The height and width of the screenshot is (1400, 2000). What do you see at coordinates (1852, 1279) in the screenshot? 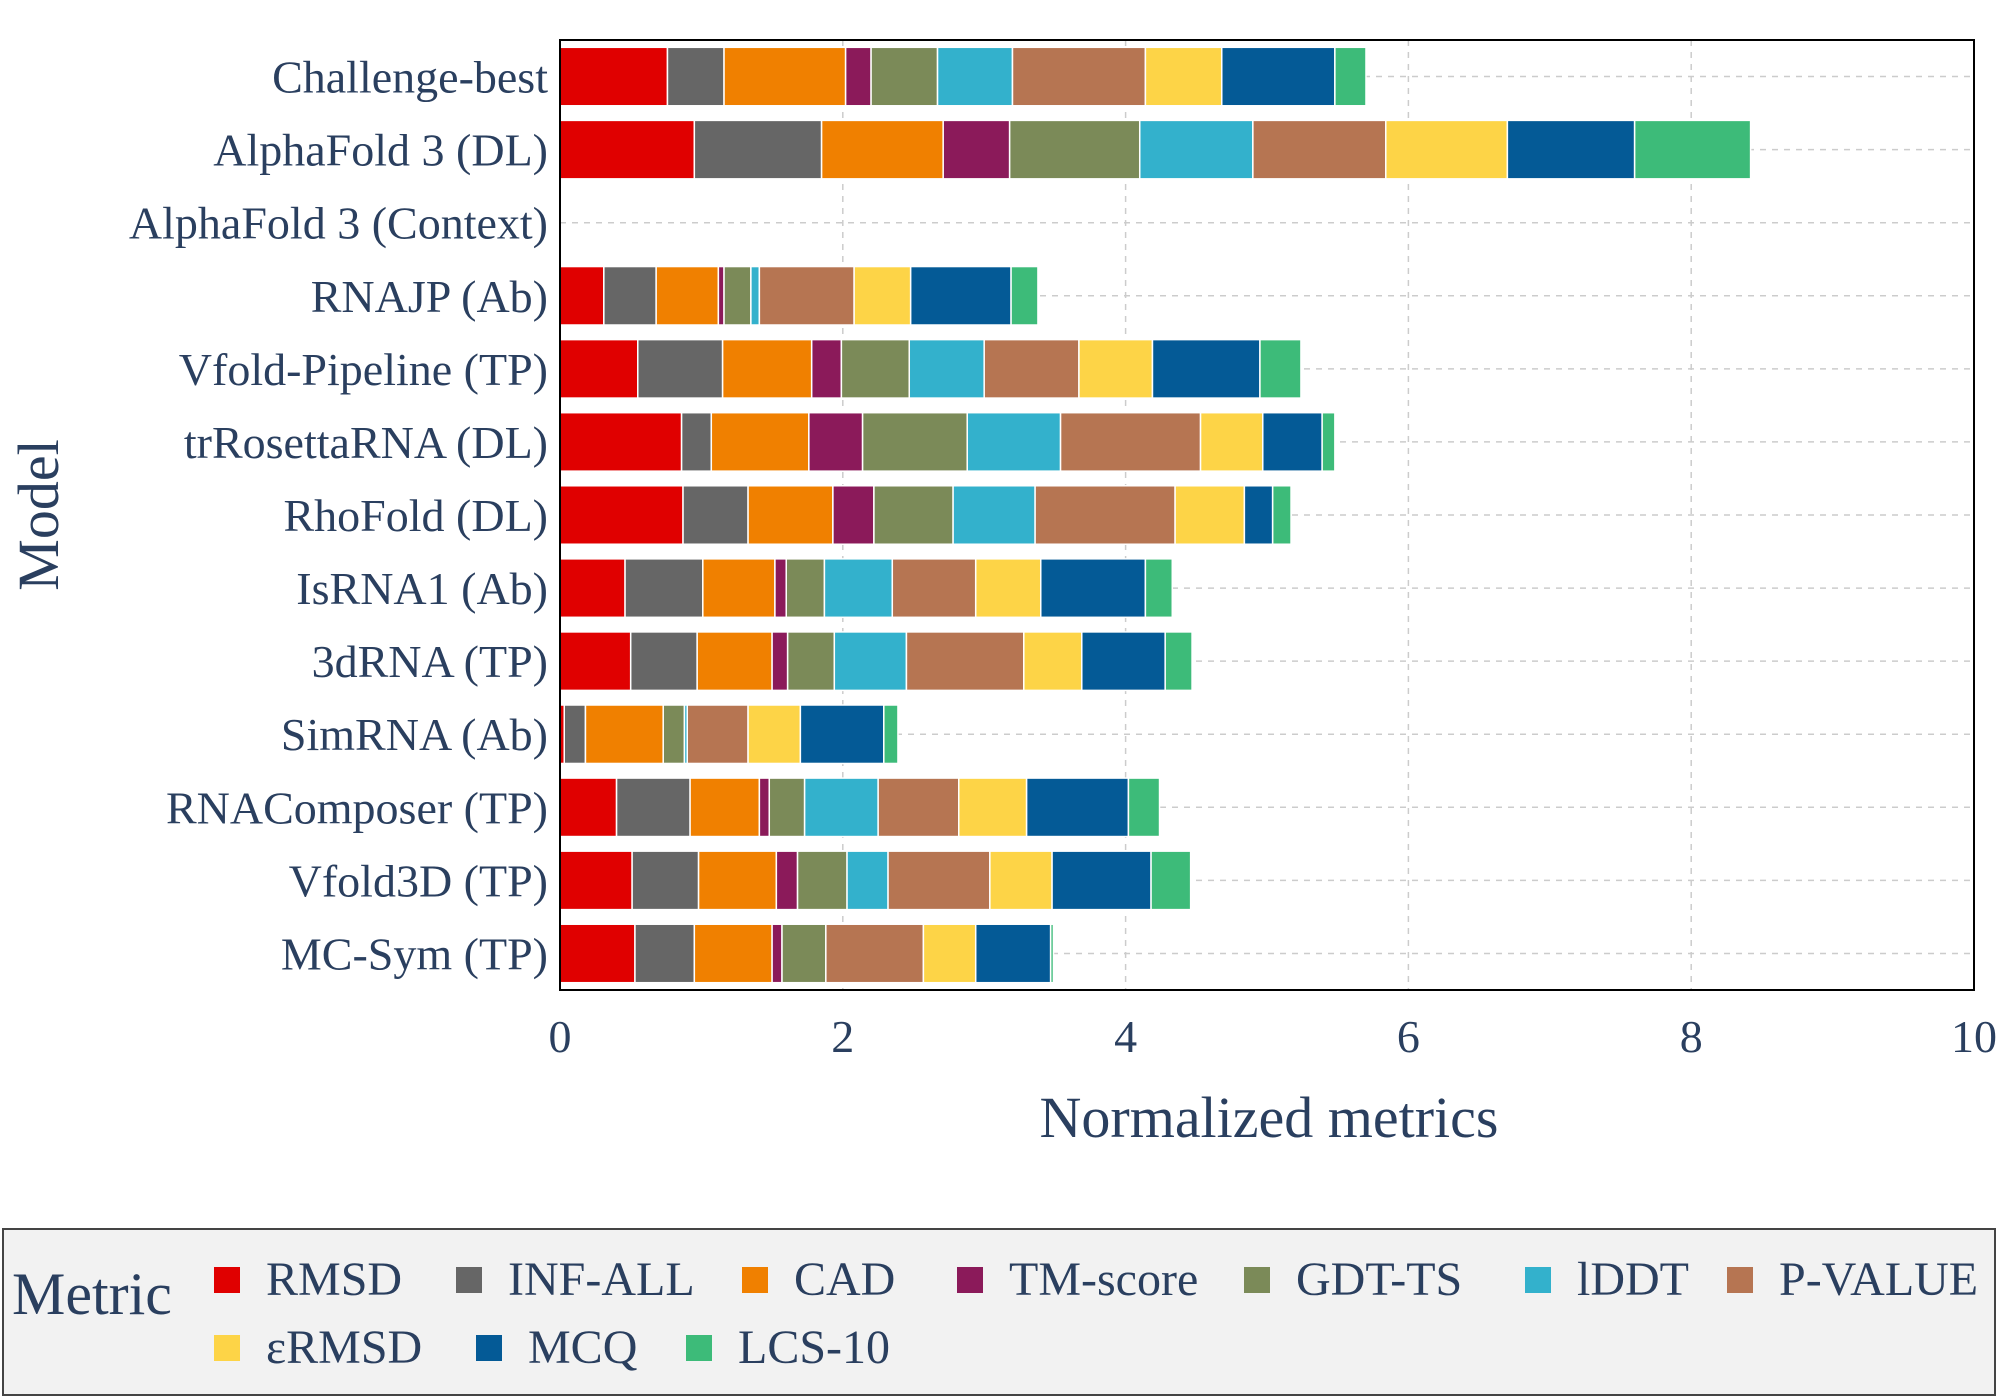
I see `legend-entry: P-VALUE` at bounding box center [1852, 1279].